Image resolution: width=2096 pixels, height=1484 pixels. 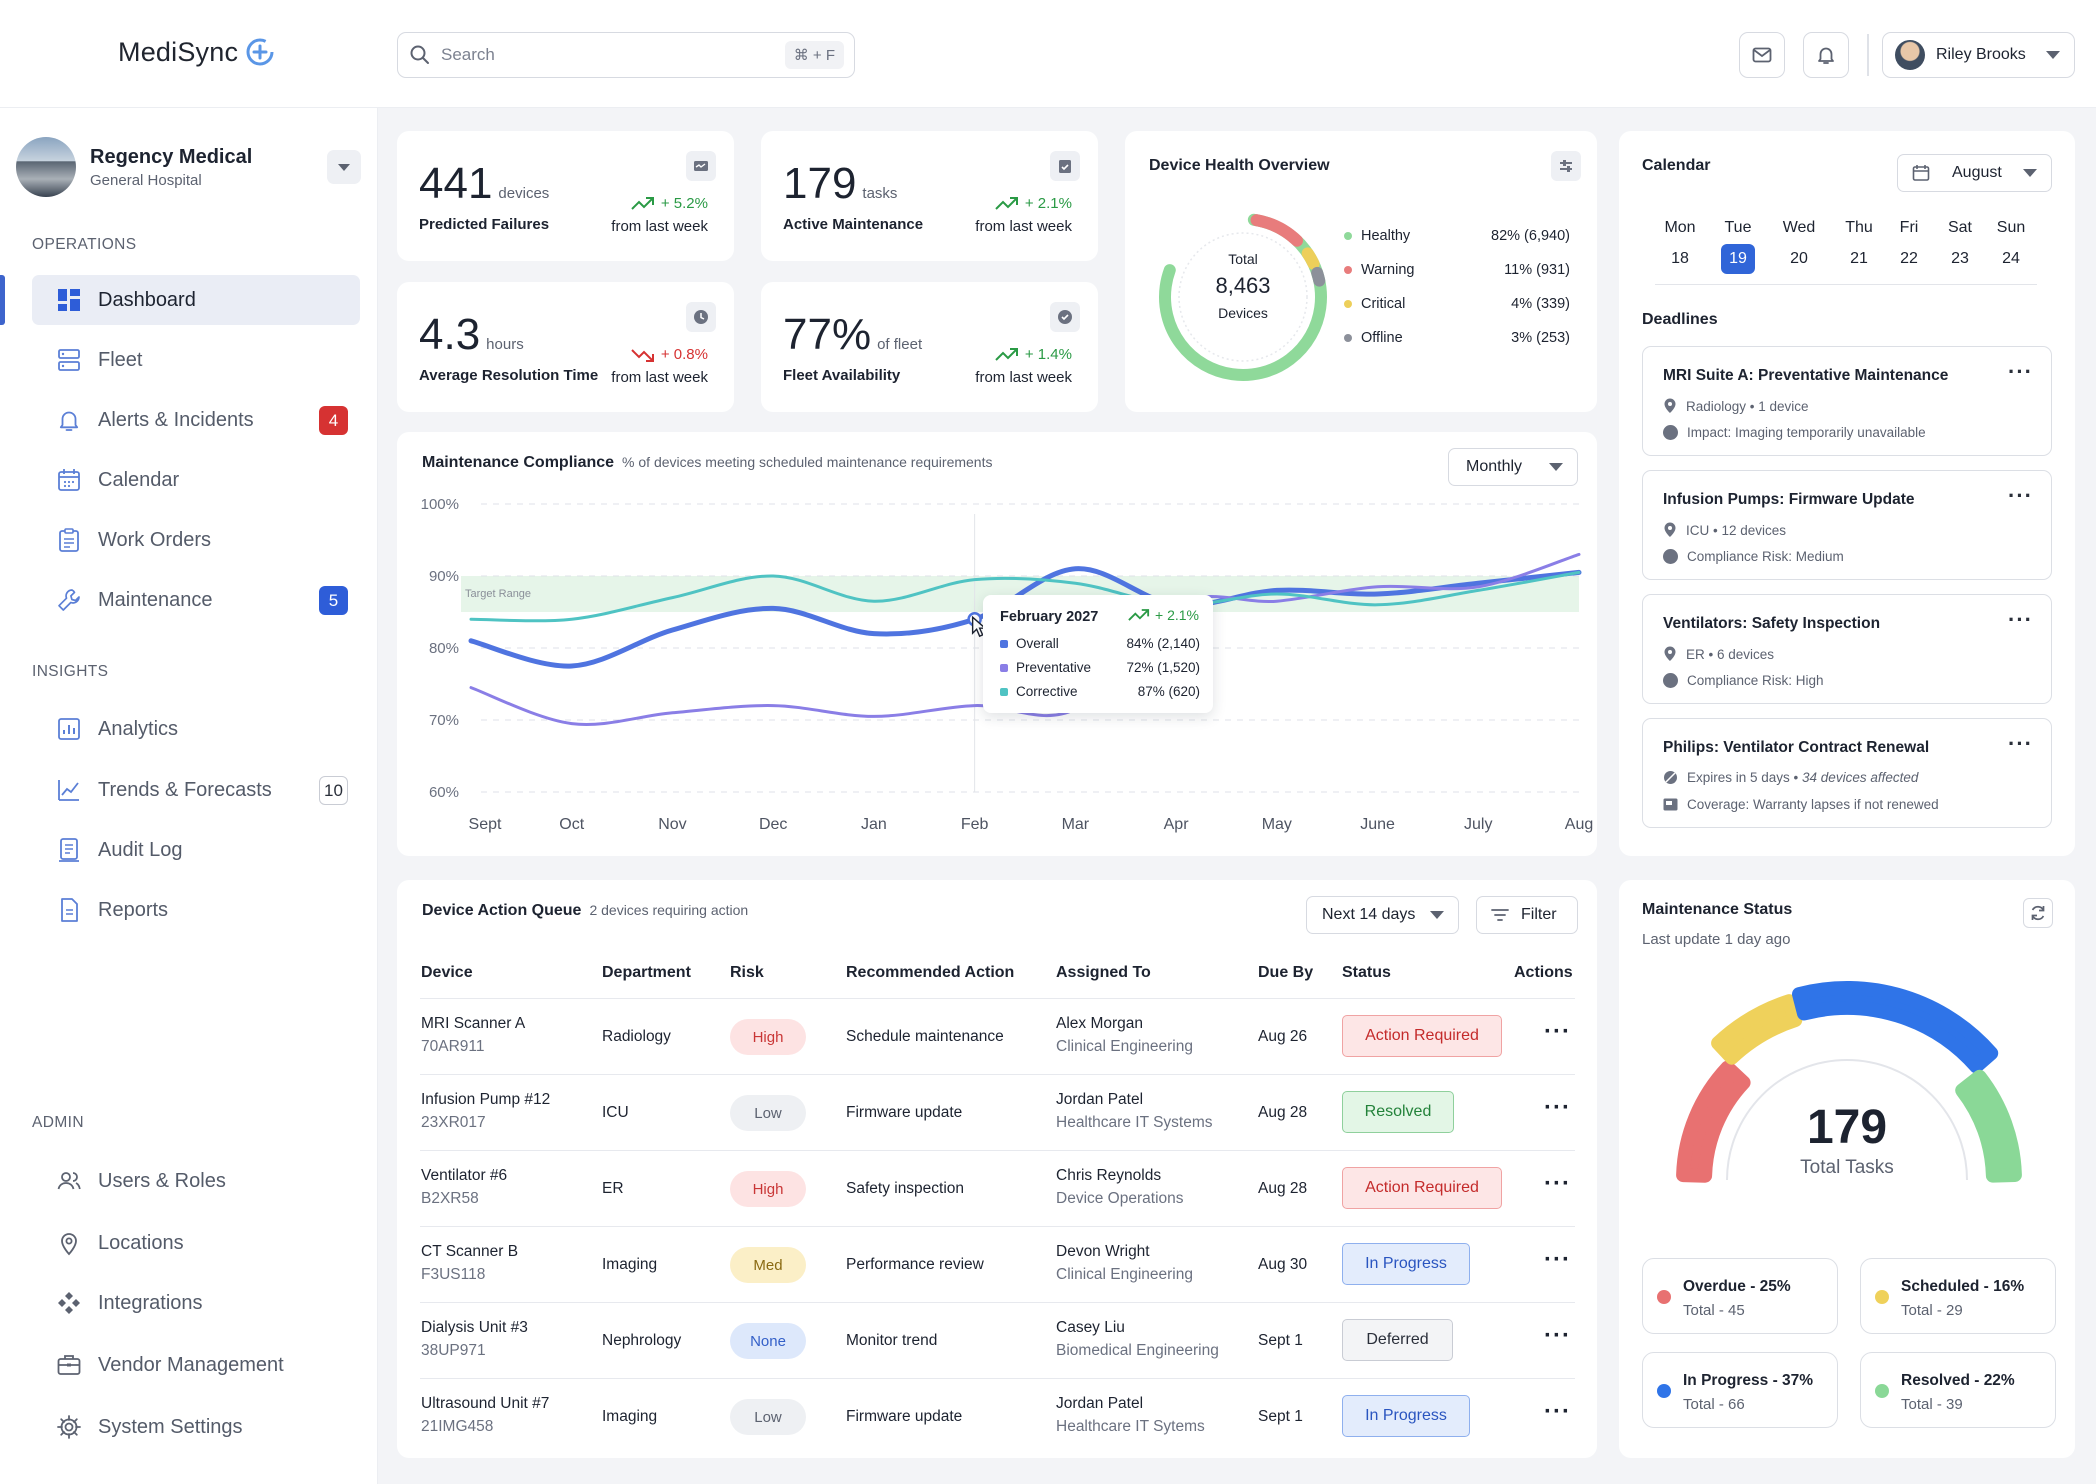 I want to click on sidebar-item-trends: Trends & Forecasts 10, so click(x=196, y=790).